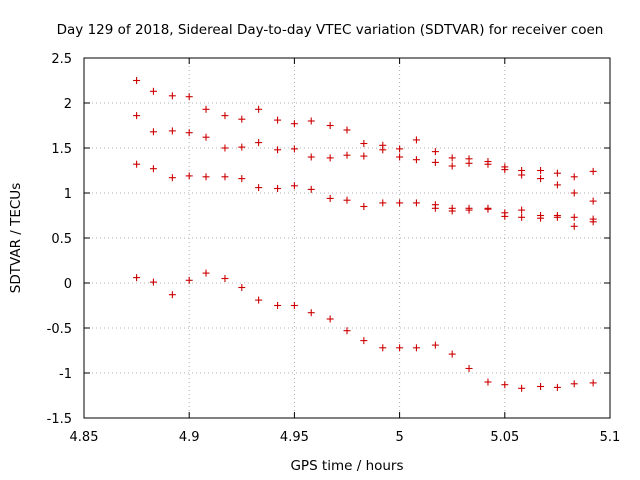 This screenshot has height=480, width=640. Describe the element at coordinates (294, 437) in the screenshot. I see `x-tick-label: 4.95` at that location.